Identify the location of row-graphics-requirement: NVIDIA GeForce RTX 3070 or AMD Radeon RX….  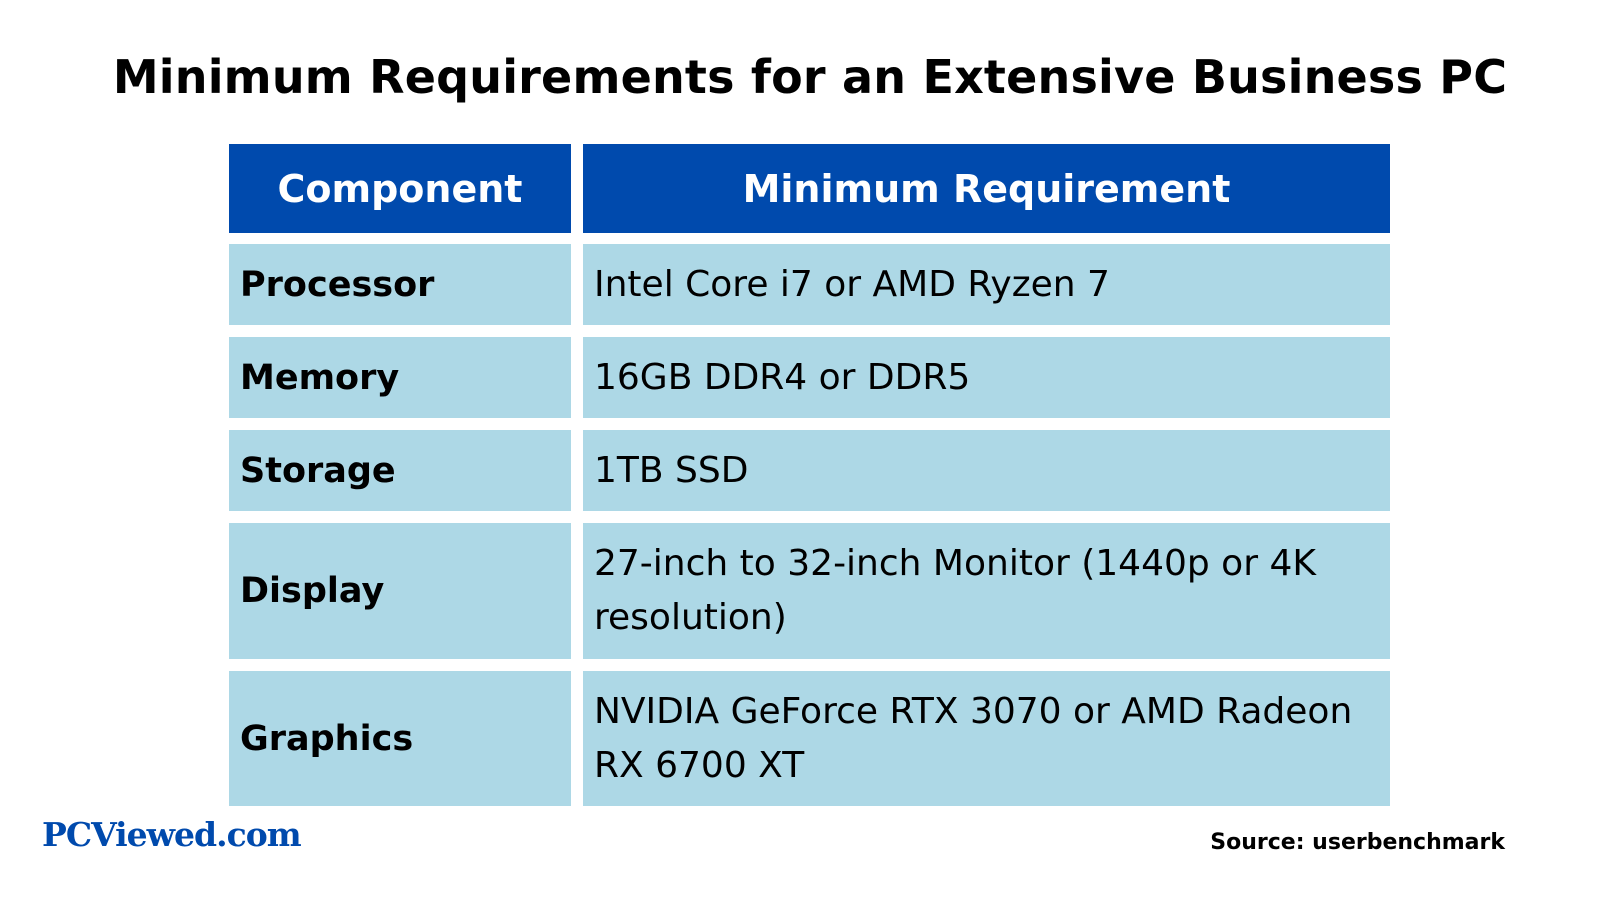
(986, 738).